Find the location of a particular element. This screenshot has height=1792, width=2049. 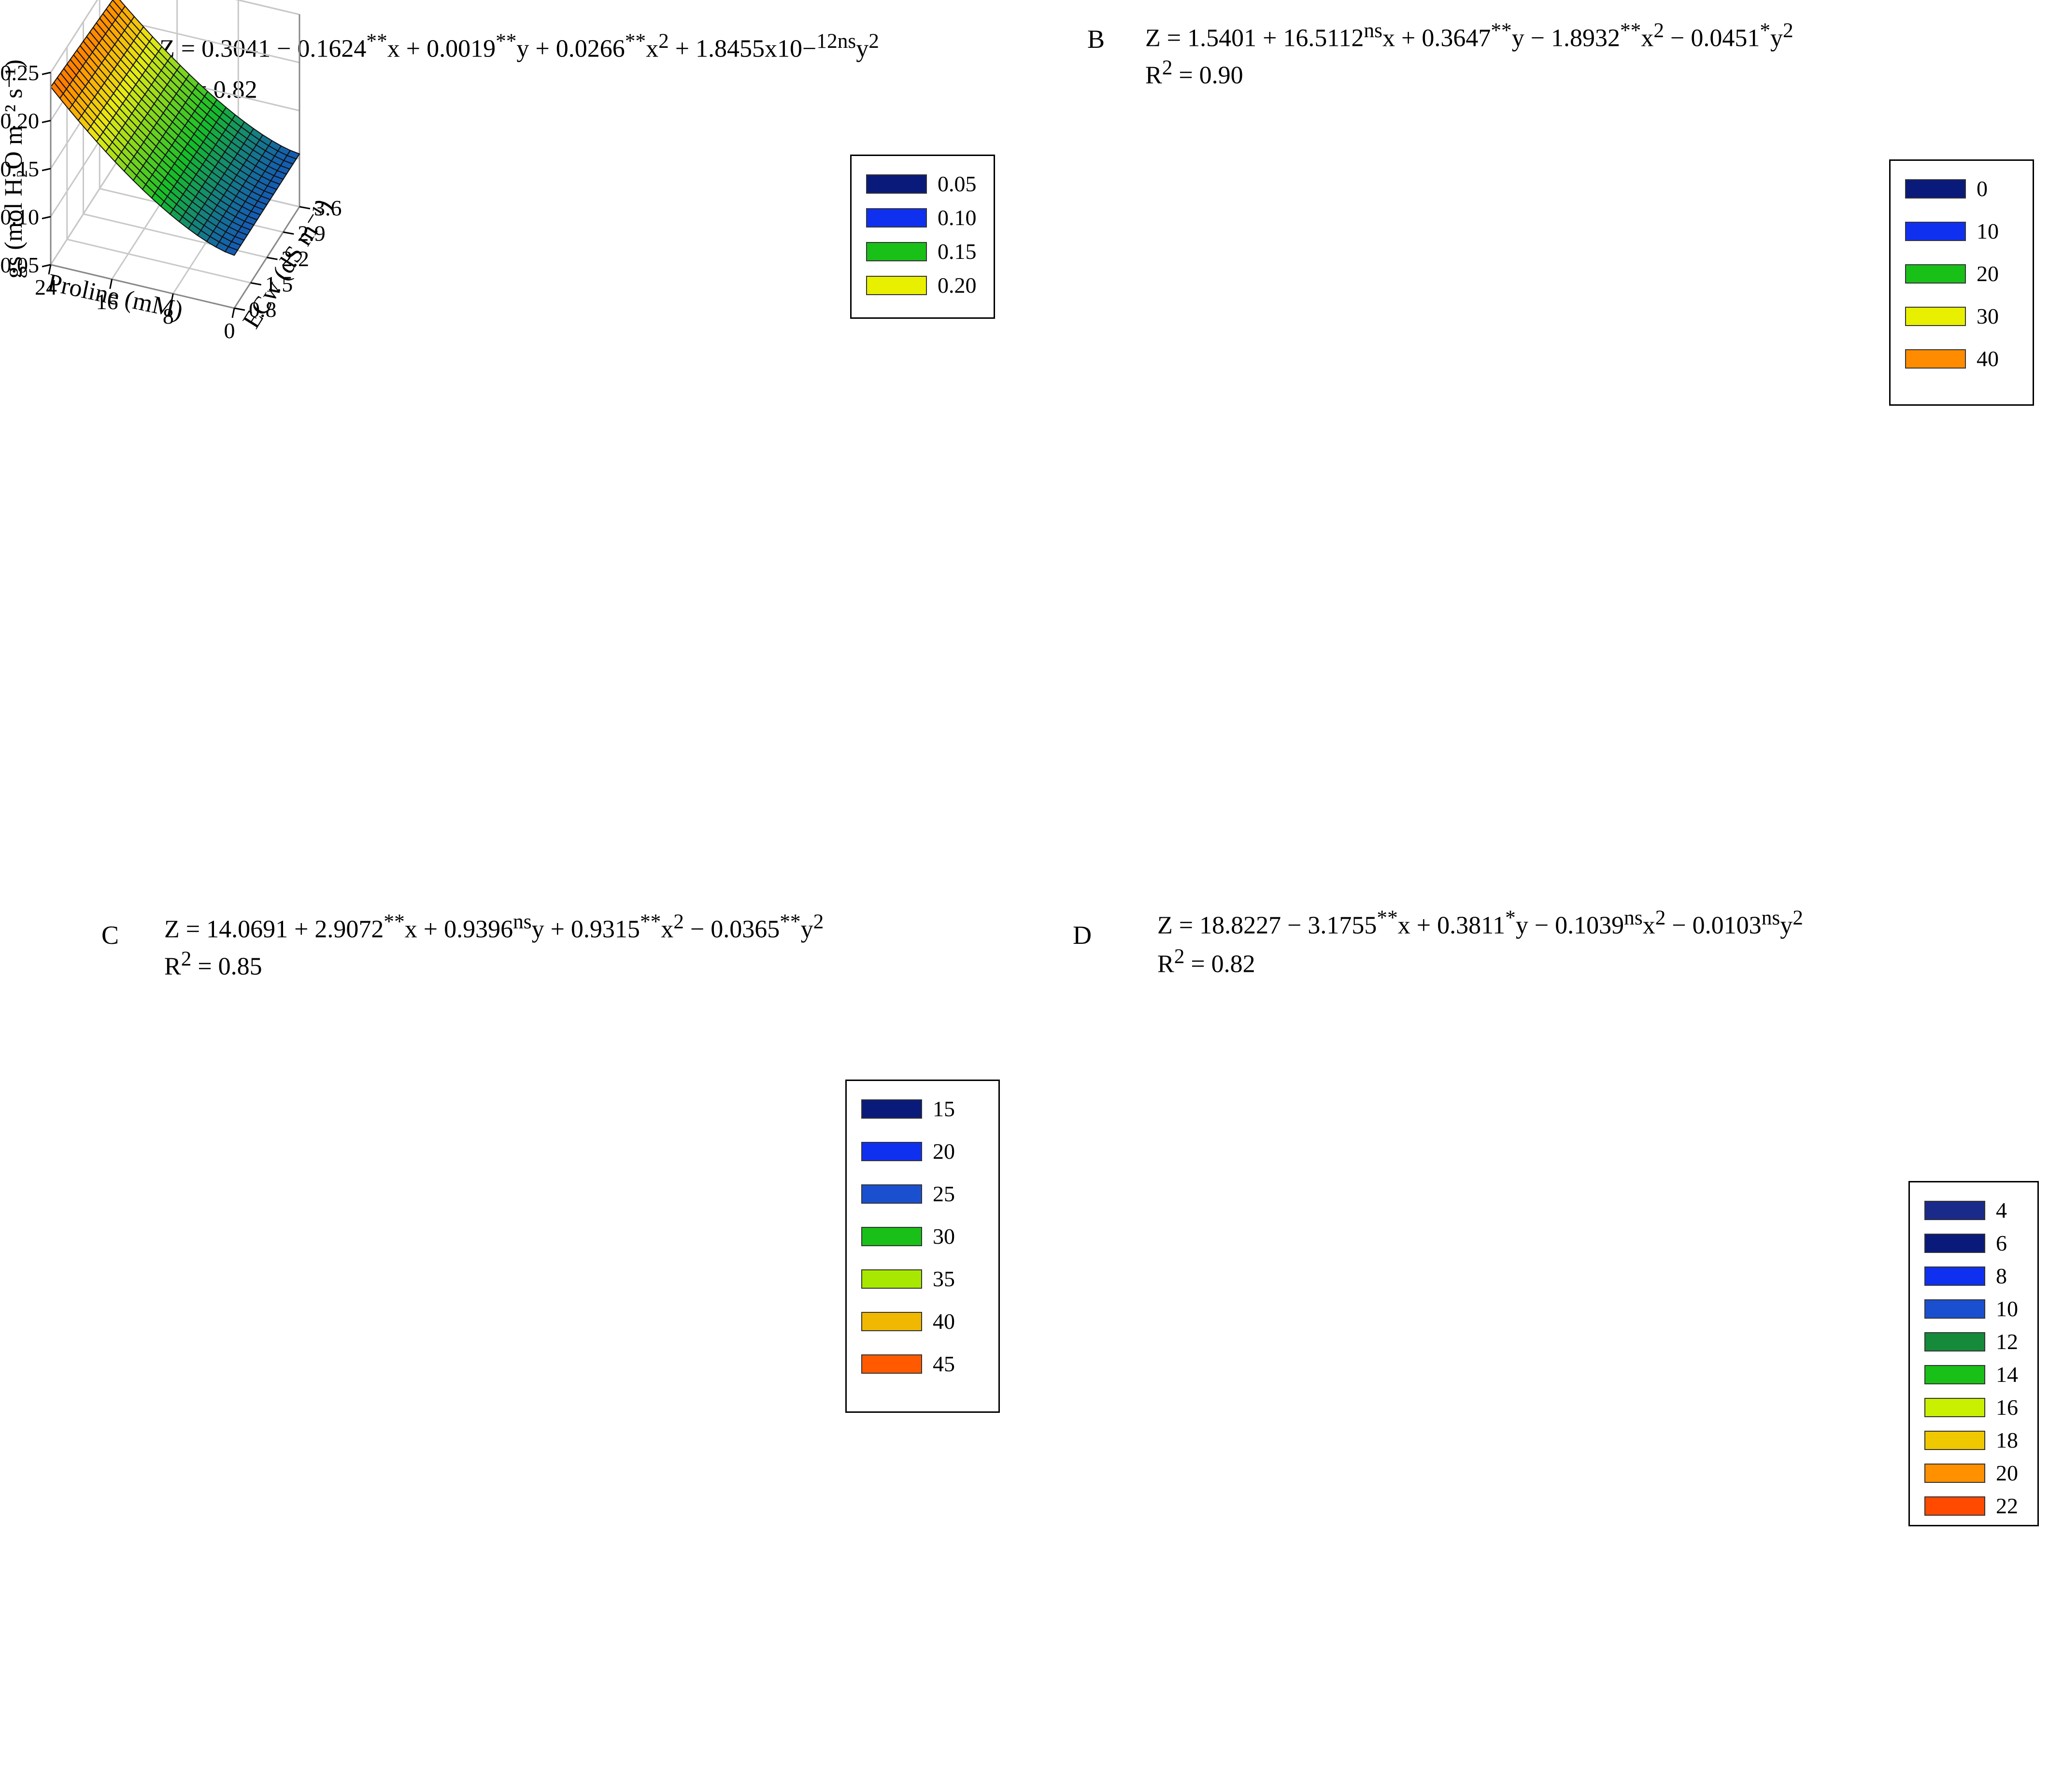

legend-label: 8 is located at coordinates (2001, 1276).